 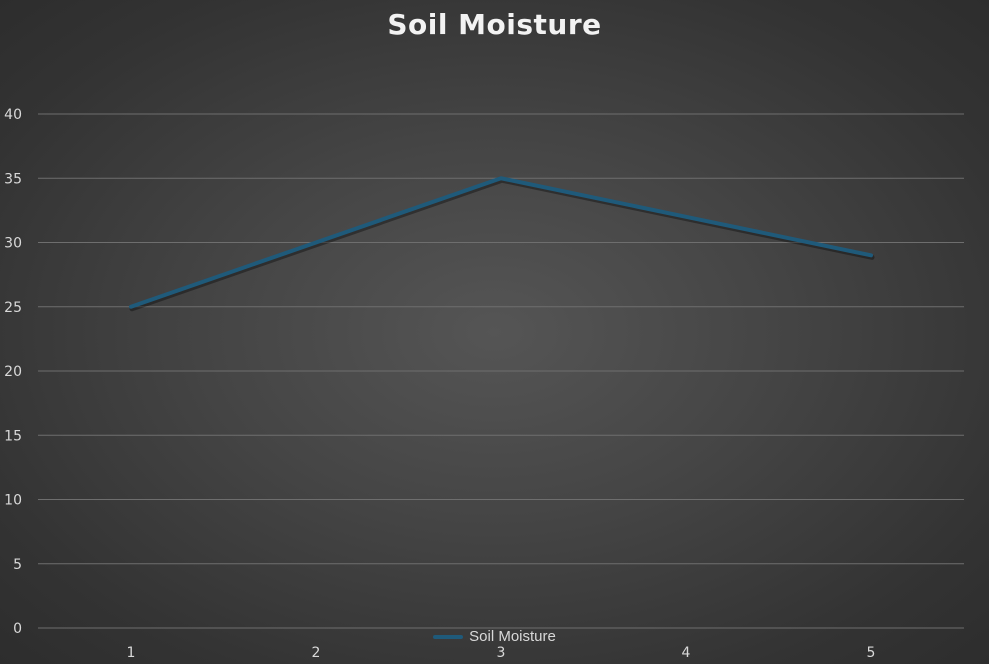 I want to click on x-tick-label-4: 4, so click(x=686, y=653).